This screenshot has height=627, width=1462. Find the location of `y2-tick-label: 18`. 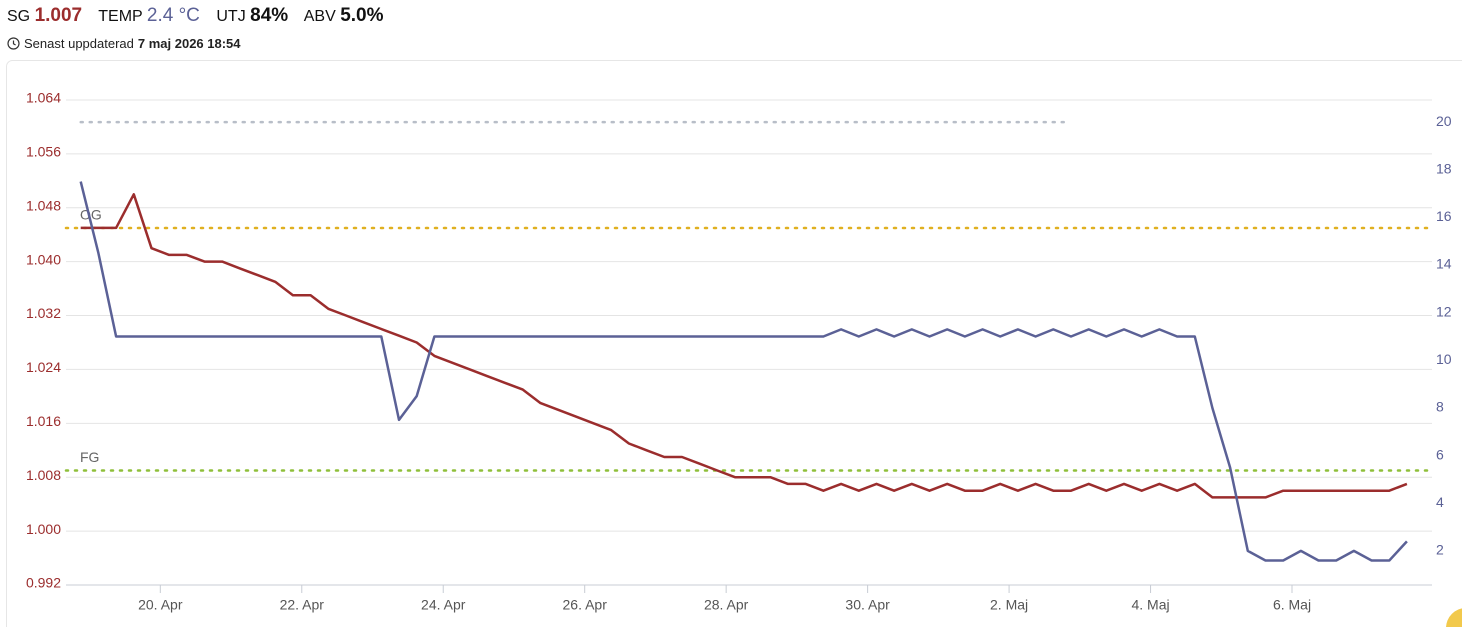

y2-tick-label: 18 is located at coordinates (1444, 168).